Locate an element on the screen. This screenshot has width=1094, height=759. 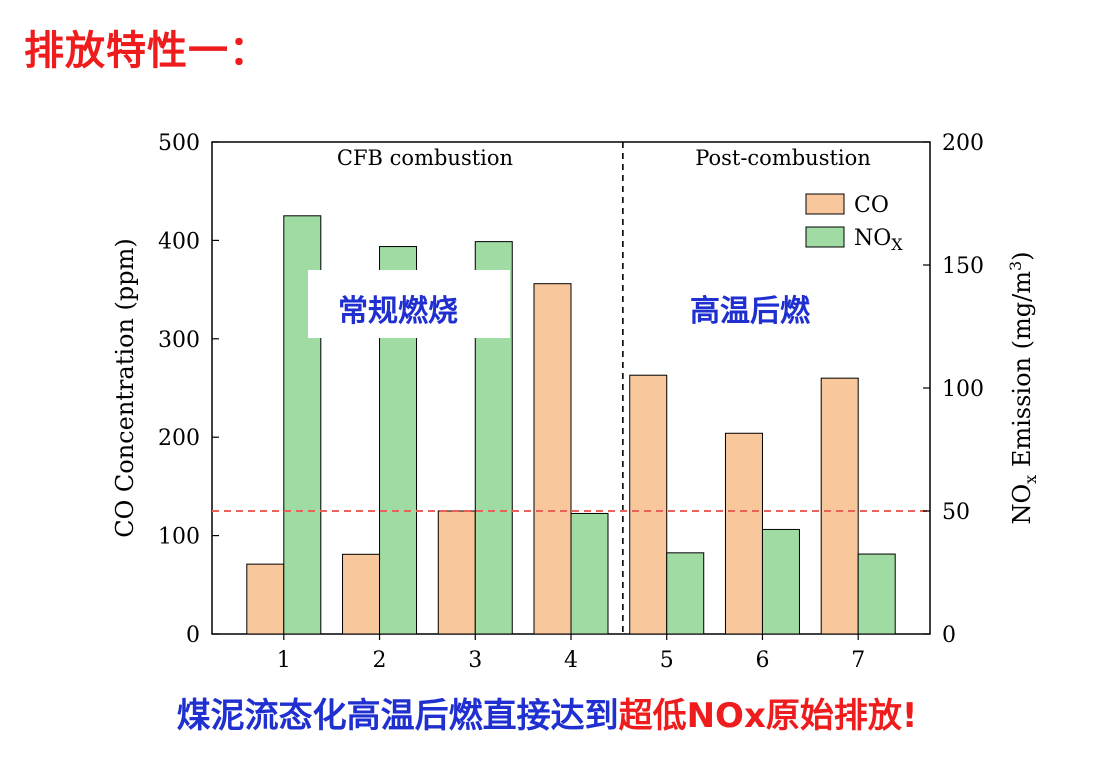
x-tick-label: 4 is located at coordinates (571, 660).